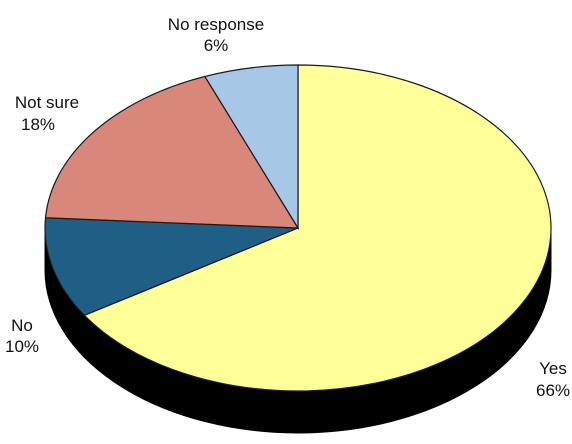 This screenshot has width=572, height=444. Describe the element at coordinates (22, 346) in the screenshot. I see `slice-label-no-percent: 10%` at that location.